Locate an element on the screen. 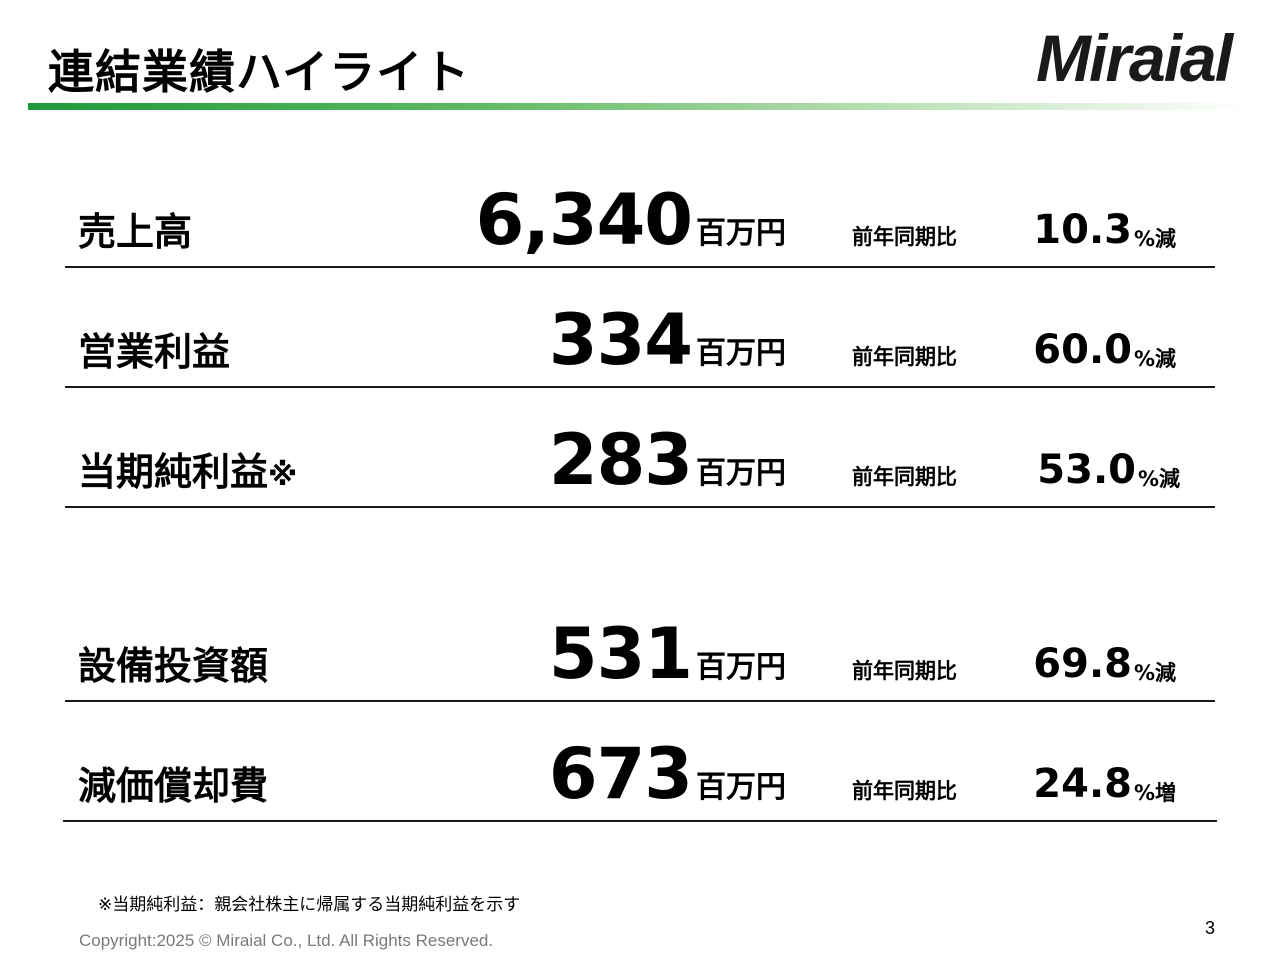  metric-label: 減価償却費 is located at coordinates (173, 786).